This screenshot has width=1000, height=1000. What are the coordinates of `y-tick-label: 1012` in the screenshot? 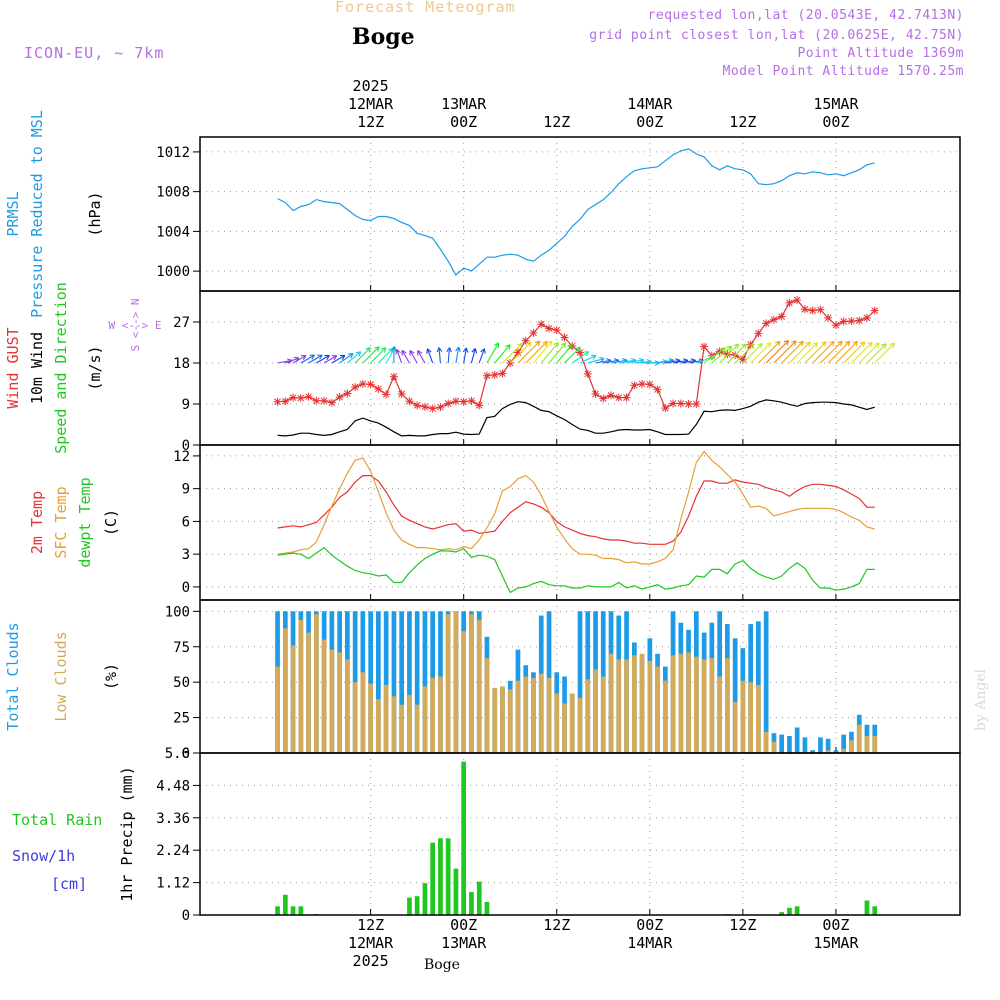 It's located at (173, 153).